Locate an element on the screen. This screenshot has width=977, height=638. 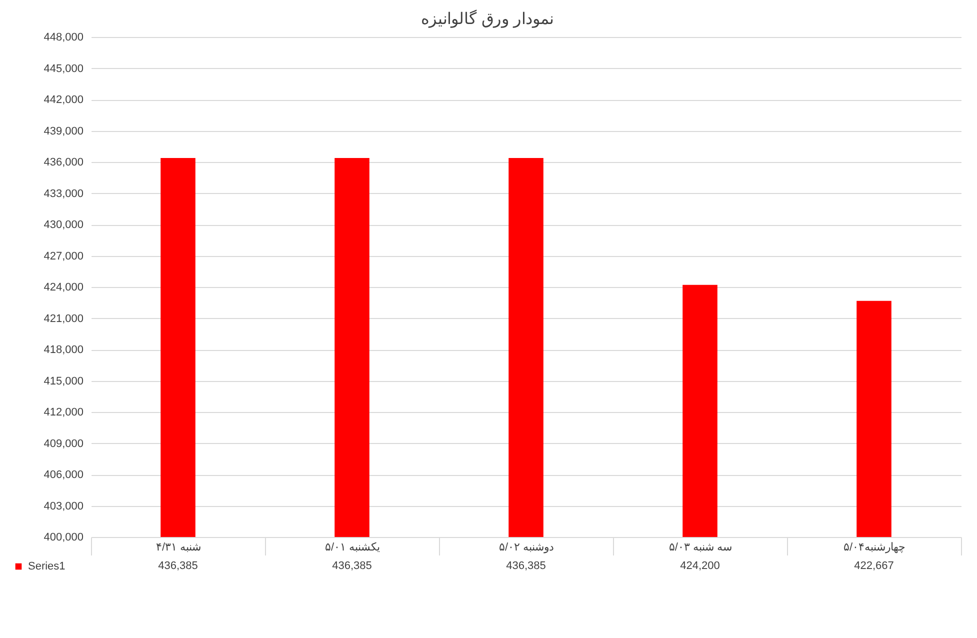
x-tick-label: یکشنبه ۵/۰۱ is located at coordinates (352, 548).